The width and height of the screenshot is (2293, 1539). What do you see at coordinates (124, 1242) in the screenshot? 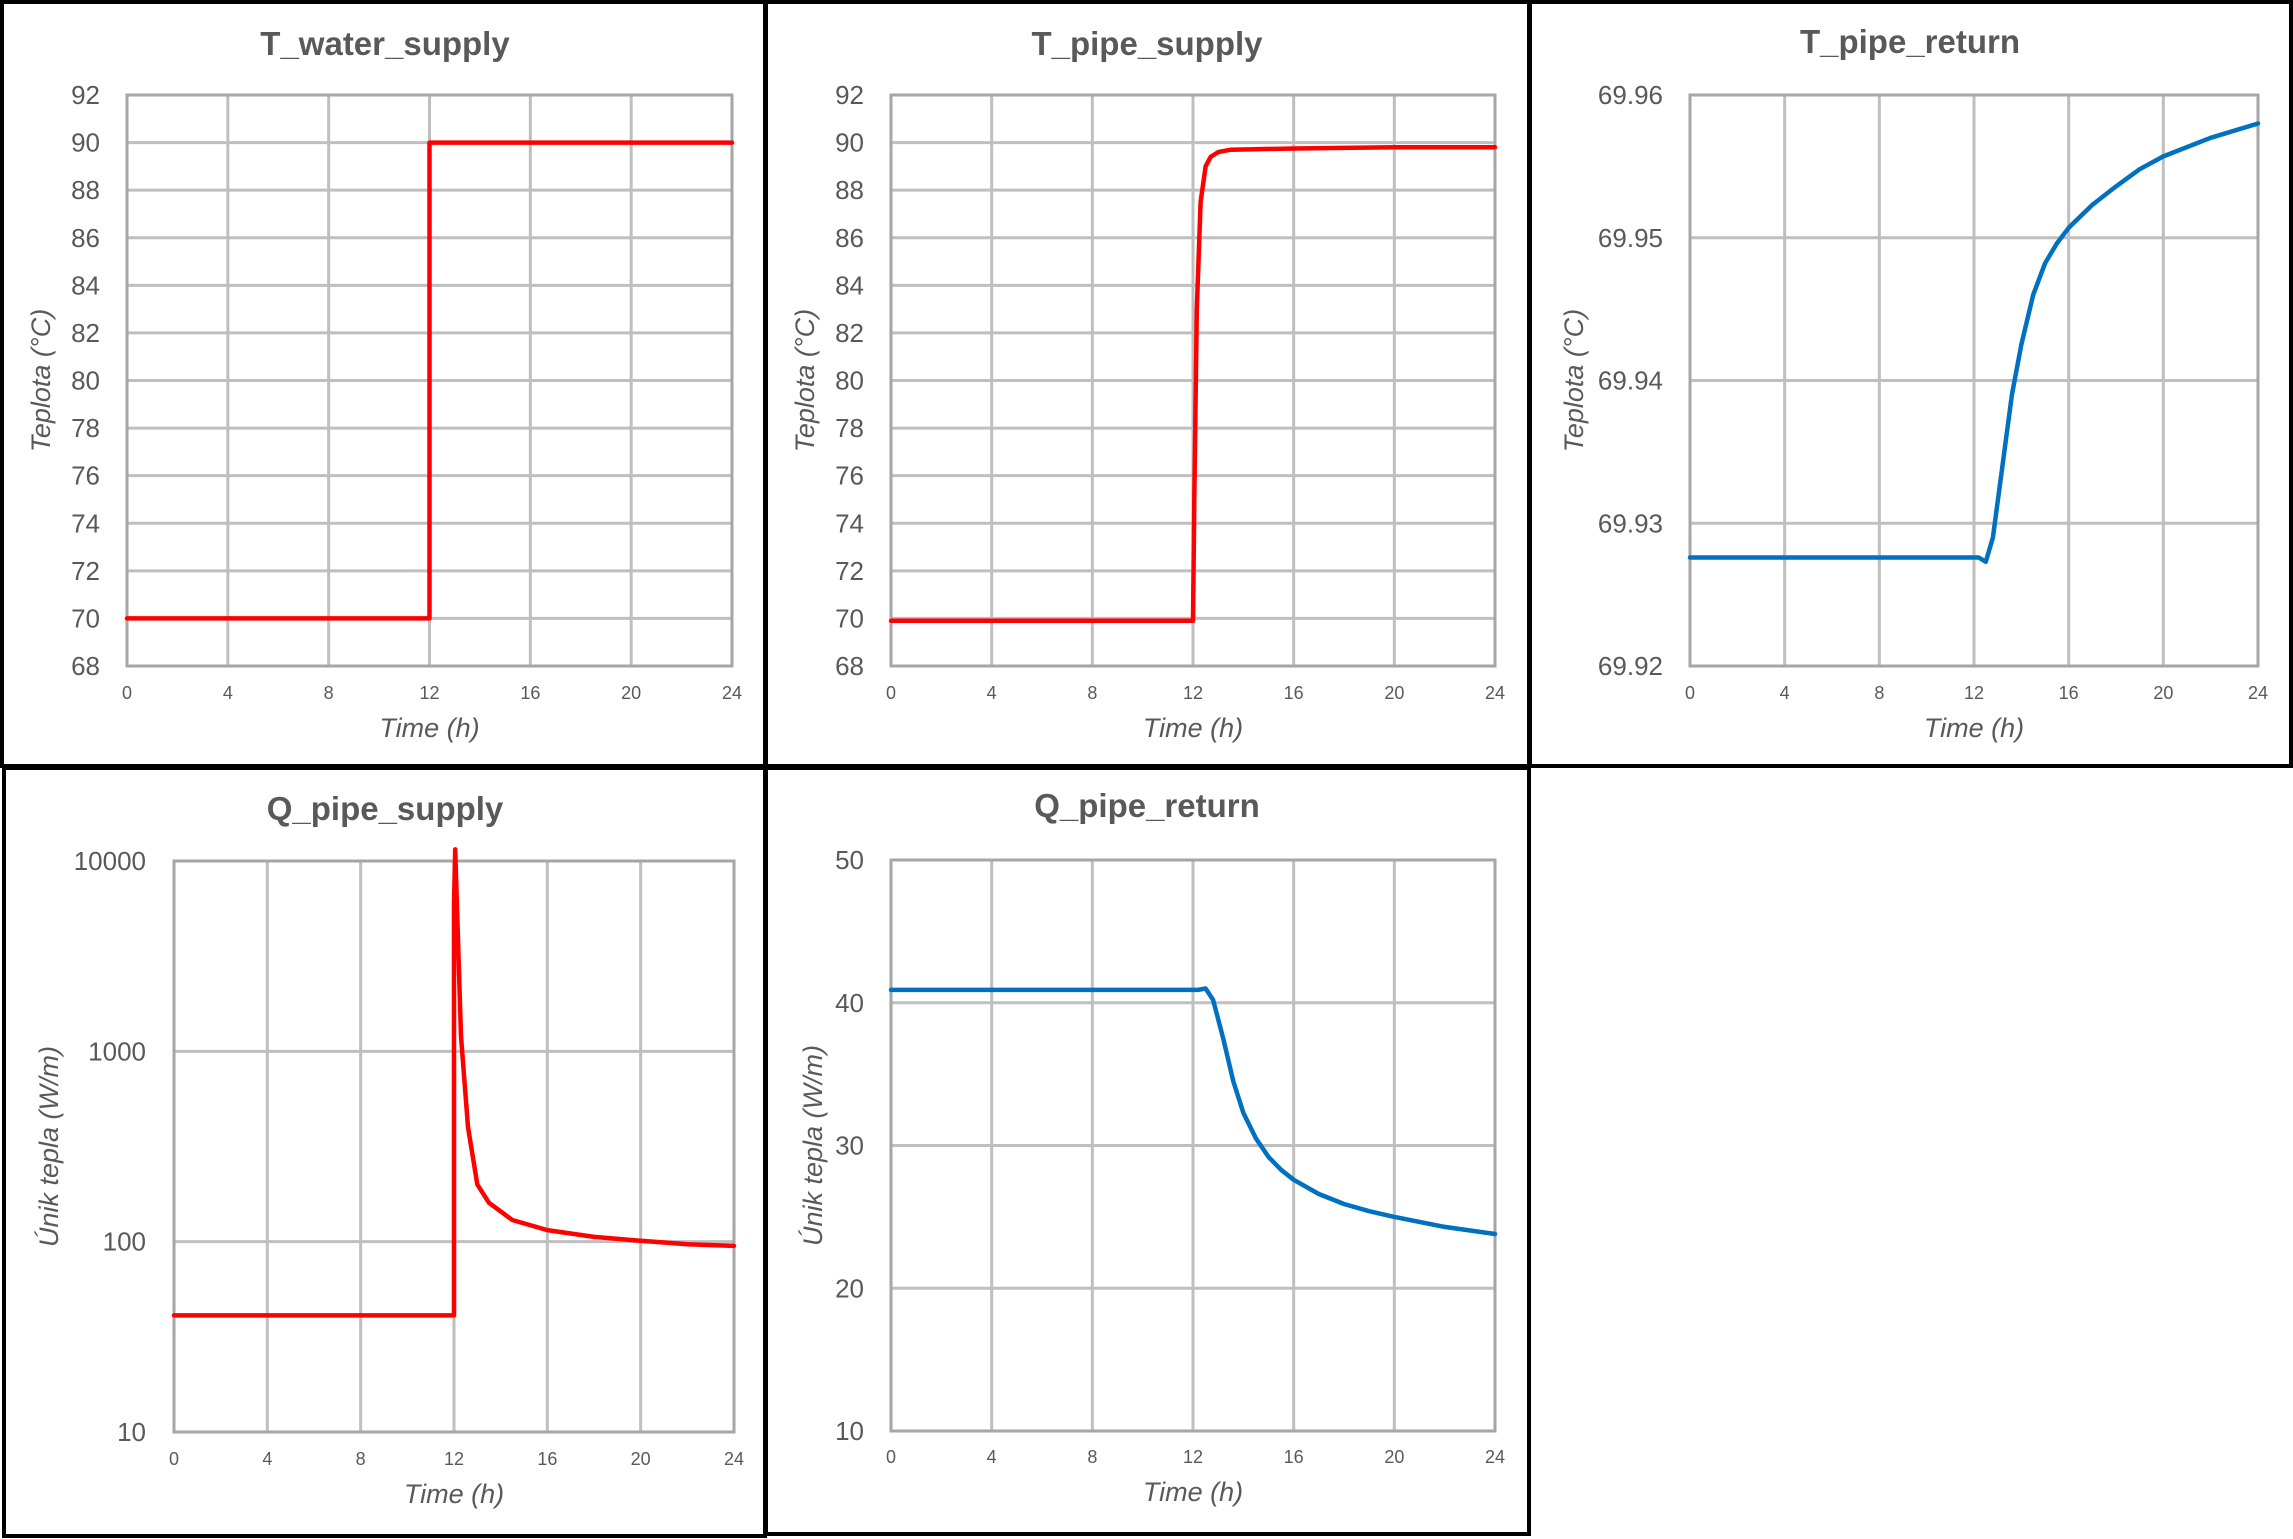
I see `y-tick-label: 100` at bounding box center [124, 1242].